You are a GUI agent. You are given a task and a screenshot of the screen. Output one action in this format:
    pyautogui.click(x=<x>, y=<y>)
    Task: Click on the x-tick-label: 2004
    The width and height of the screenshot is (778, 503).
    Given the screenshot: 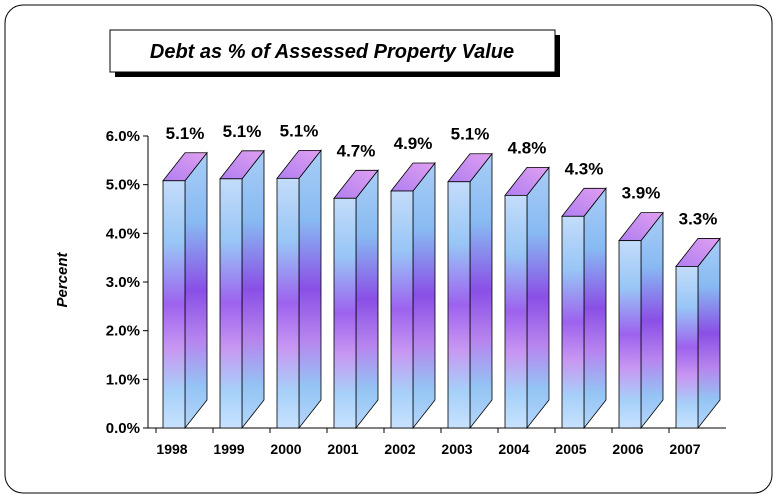 What is the action you would take?
    pyautogui.click(x=513, y=449)
    